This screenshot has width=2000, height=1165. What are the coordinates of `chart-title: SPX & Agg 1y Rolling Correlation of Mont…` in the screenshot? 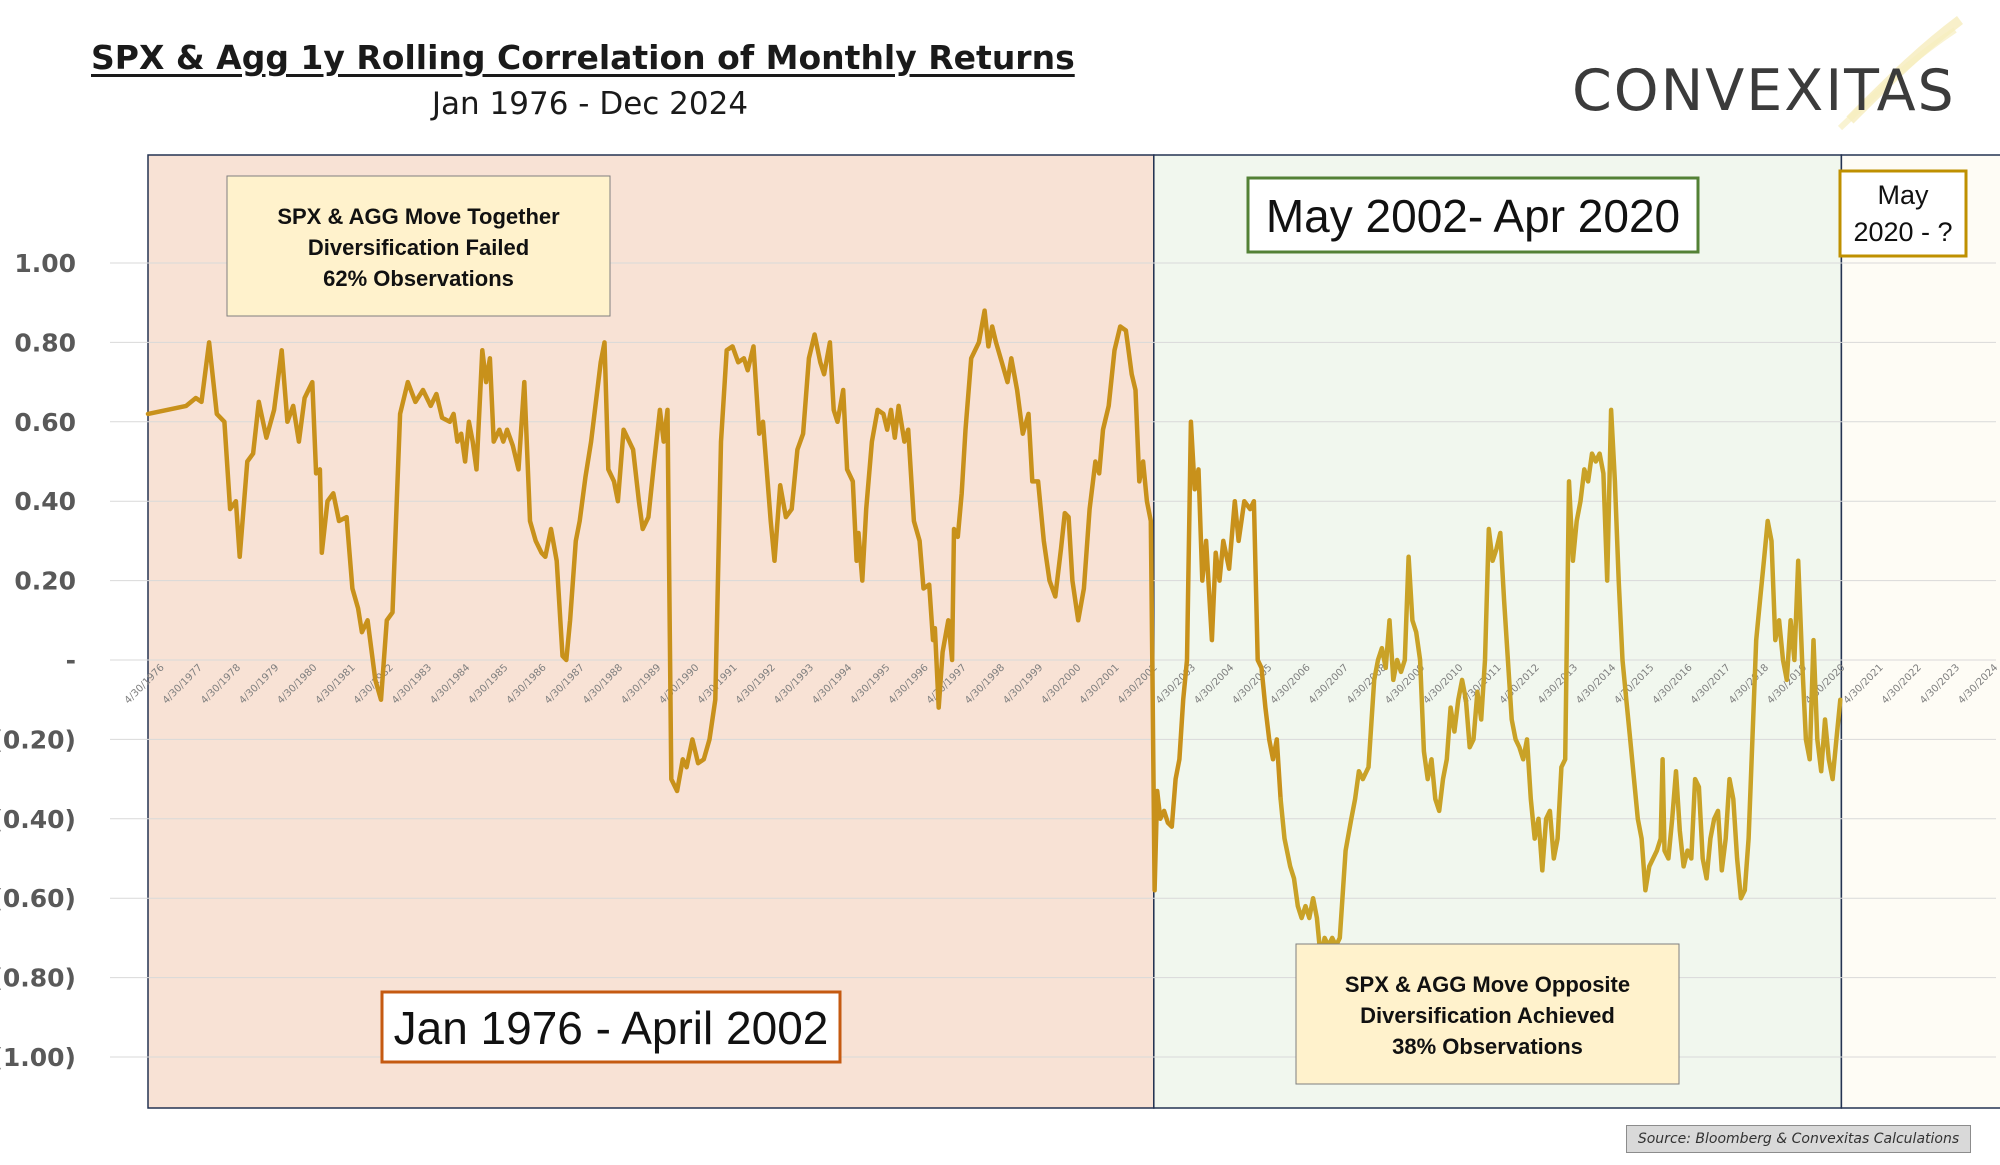 It's located at (583, 57).